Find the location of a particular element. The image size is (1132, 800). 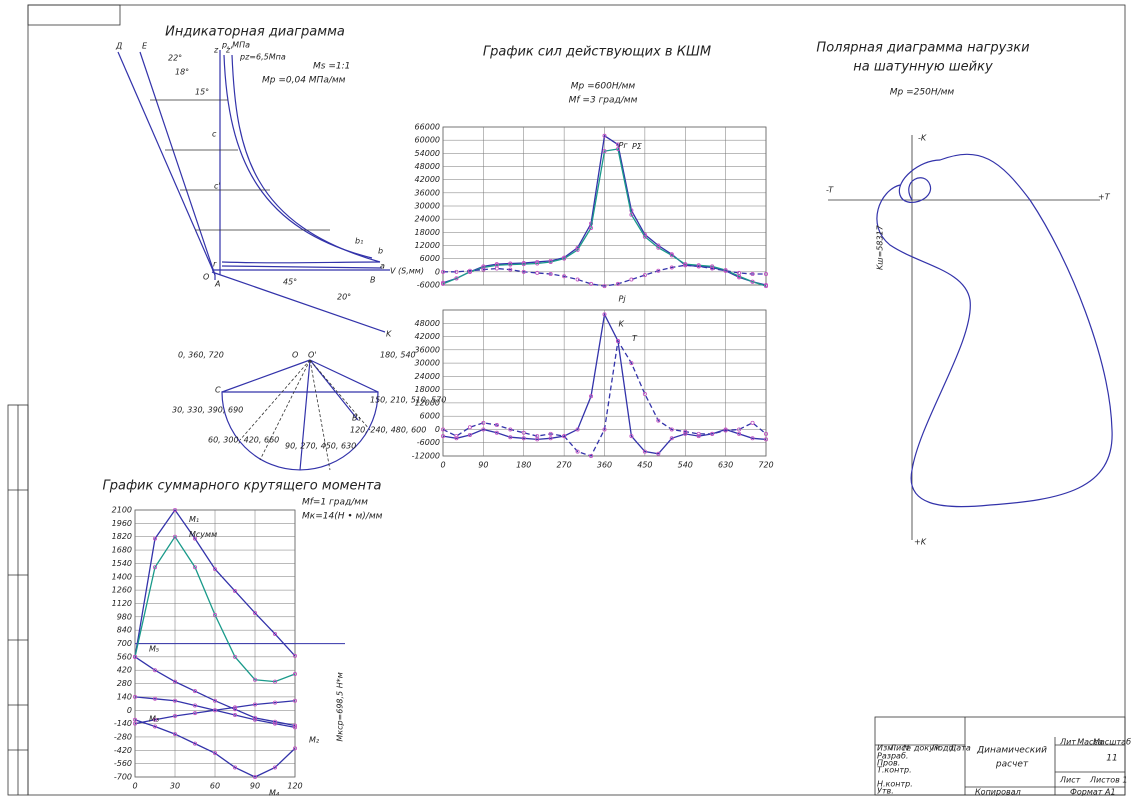

angle: 22° is located at coordinates (175, 58).